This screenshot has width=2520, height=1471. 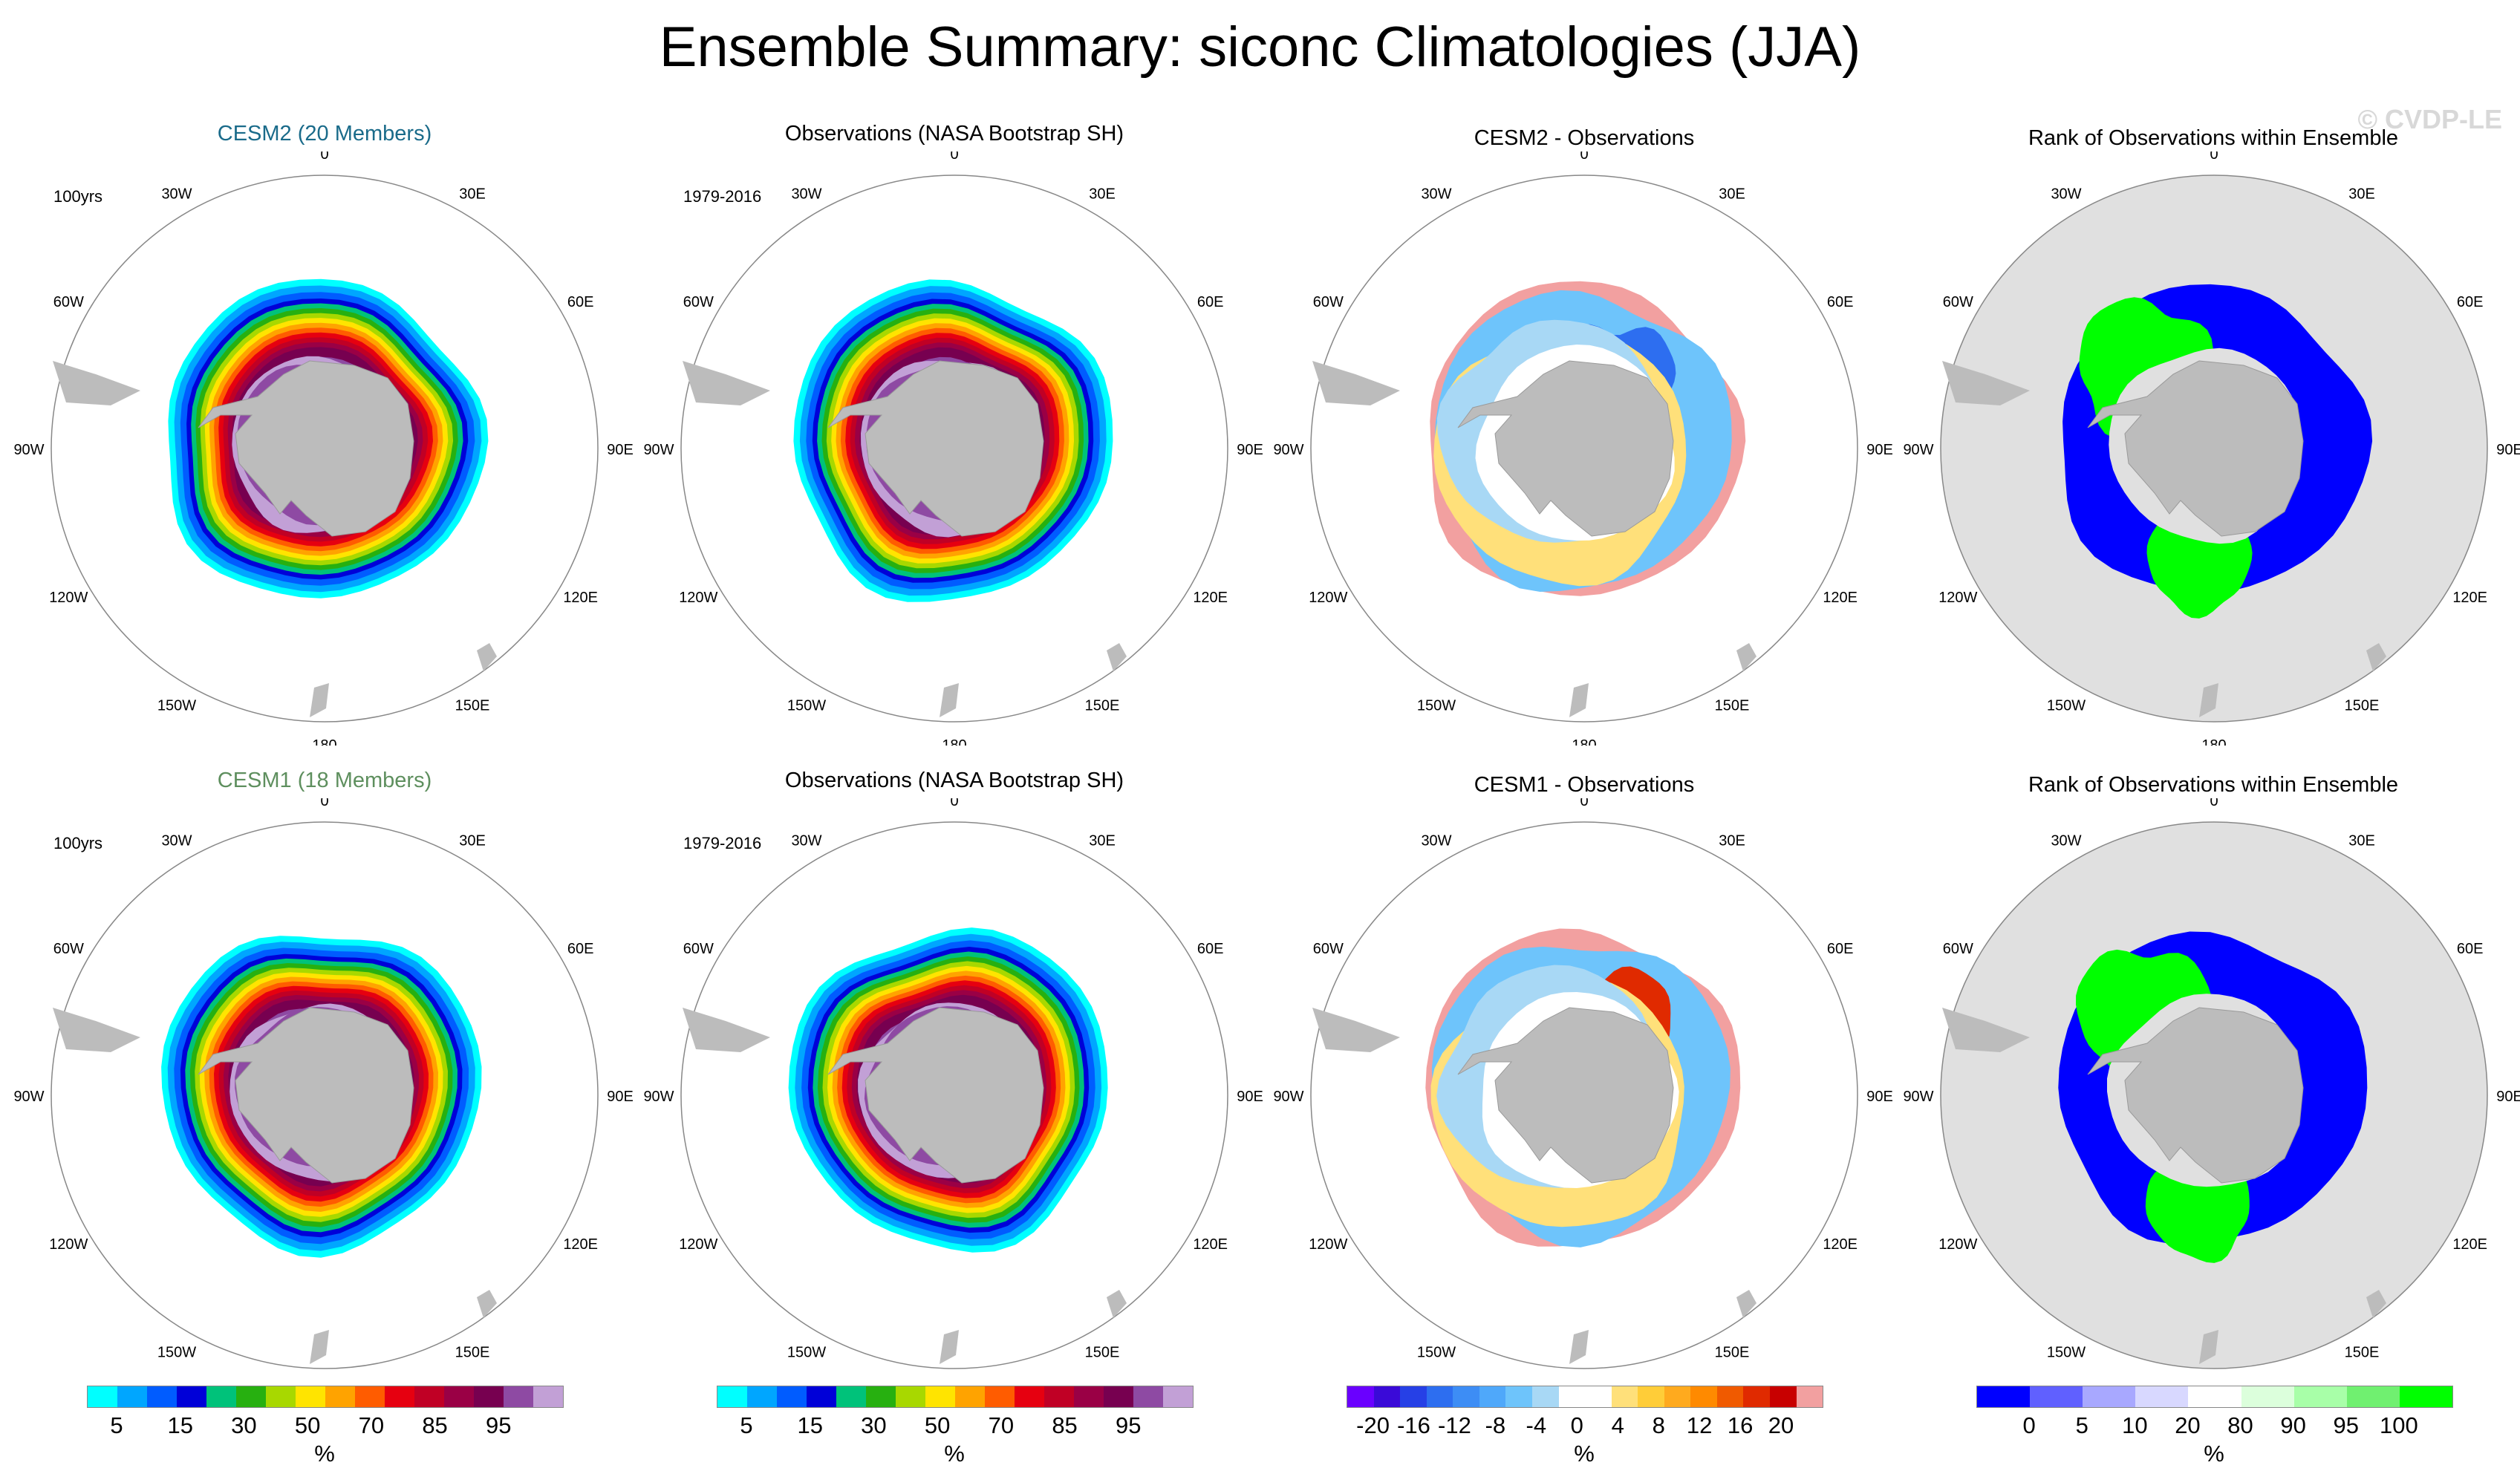 I want to click on longitude-label: 30E, so click(x=472, y=840).